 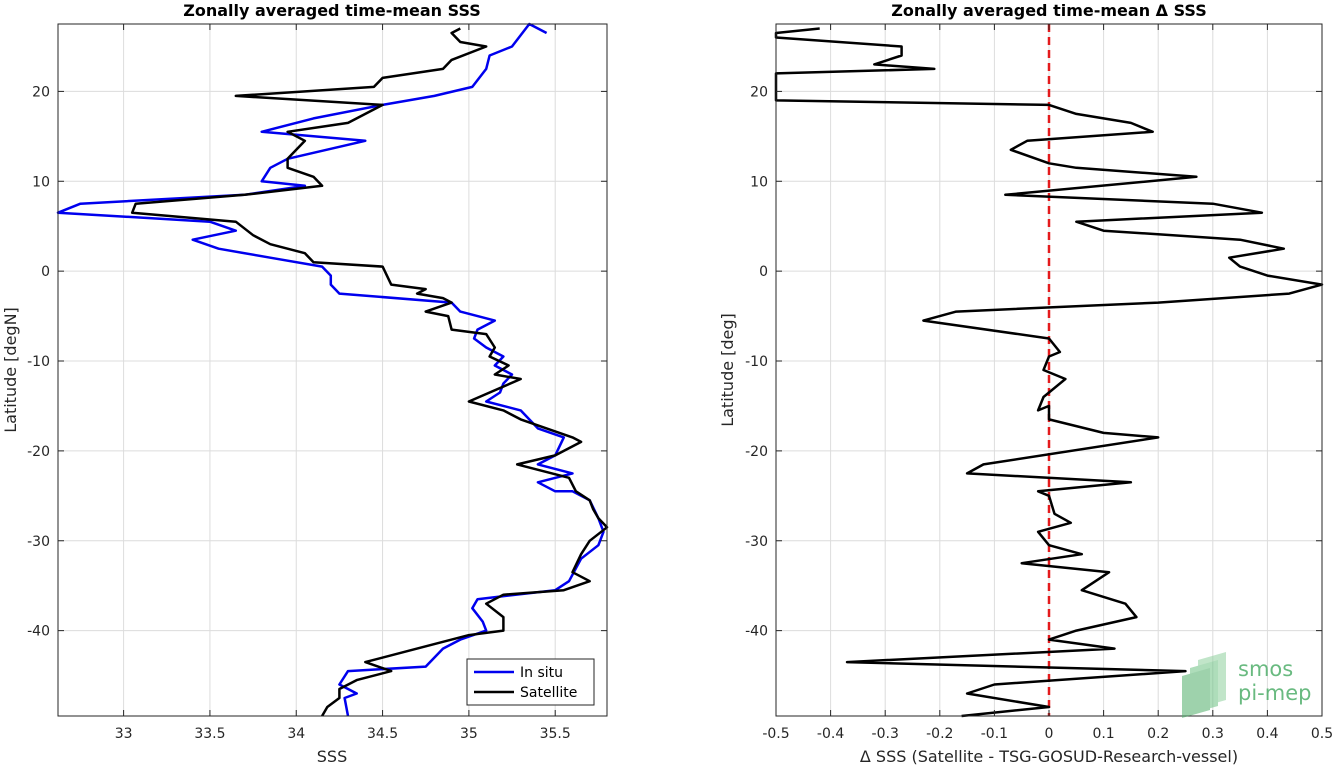 I want to click on x-tick-label: 35, so click(x=469, y=734).